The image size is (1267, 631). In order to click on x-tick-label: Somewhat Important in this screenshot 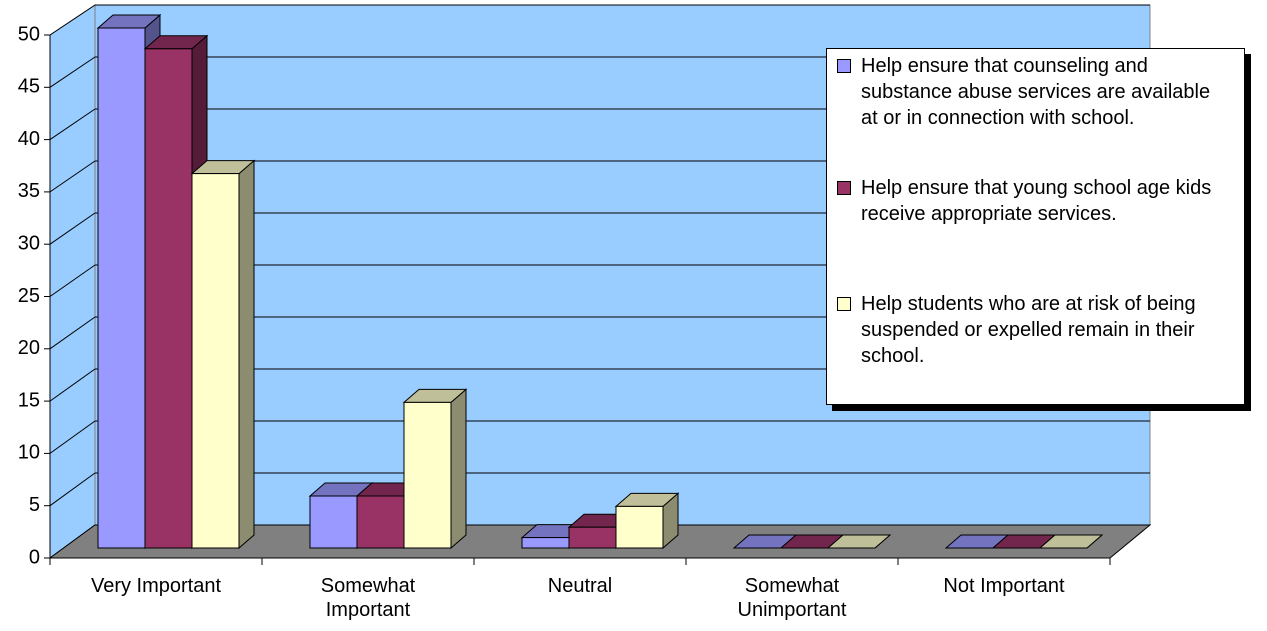, I will do `click(368, 598)`.